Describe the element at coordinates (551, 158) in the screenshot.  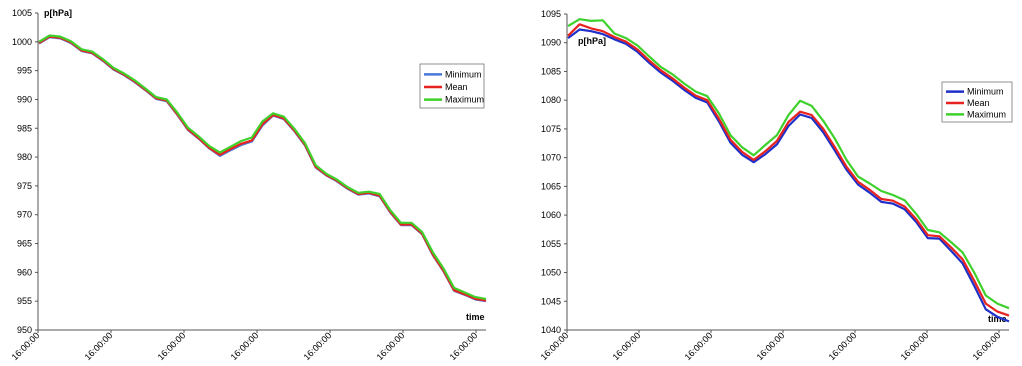
I see `y-tick-label: 1070` at that location.